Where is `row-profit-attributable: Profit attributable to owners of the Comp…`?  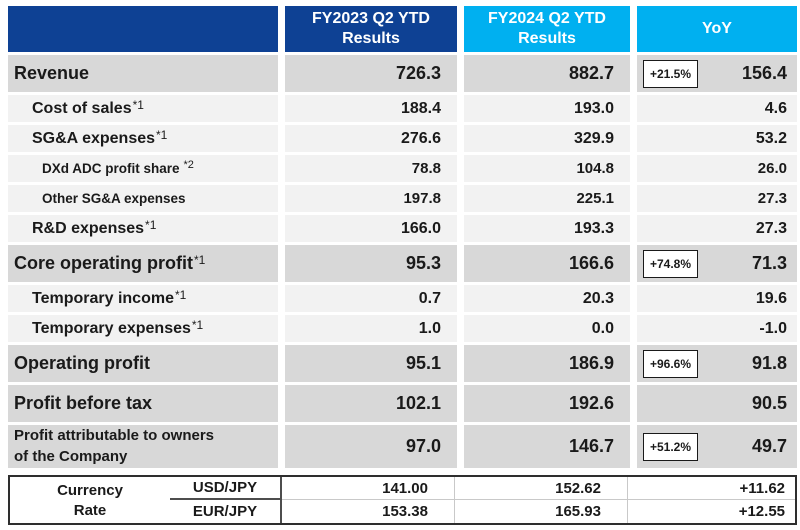 row-profit-attributable: Profit attributable to owners of the Comp… is located at coordinates (402, 446).